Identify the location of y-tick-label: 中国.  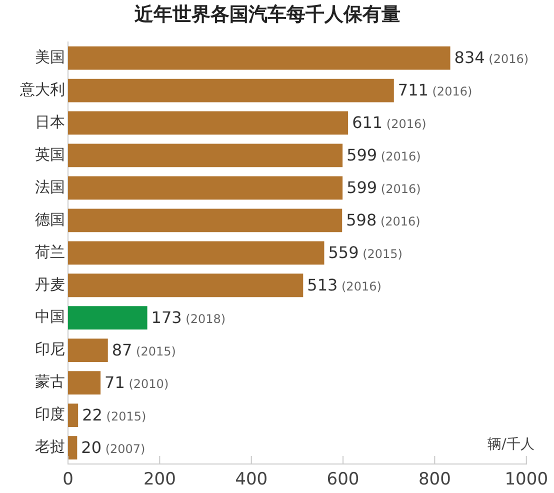
(50, 317).